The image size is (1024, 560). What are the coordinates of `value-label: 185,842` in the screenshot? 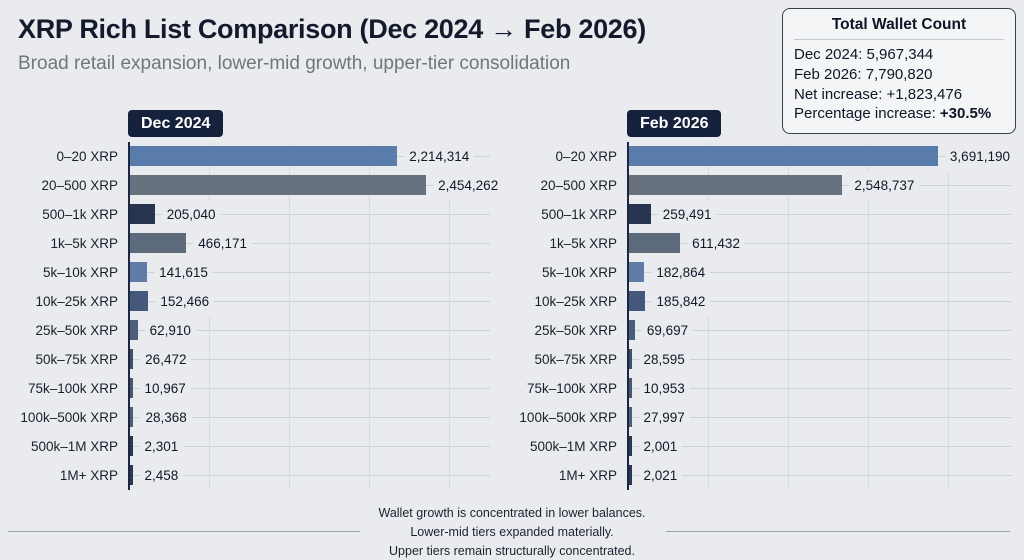 It's located at (681, 301).